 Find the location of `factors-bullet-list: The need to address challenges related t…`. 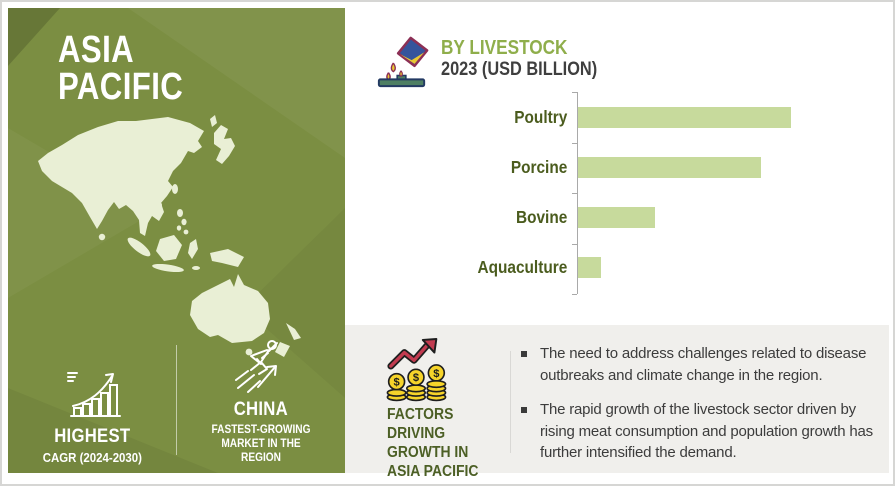

factors-bullet-list: The need to address challenges related t… is located at coordinates (707, 410).